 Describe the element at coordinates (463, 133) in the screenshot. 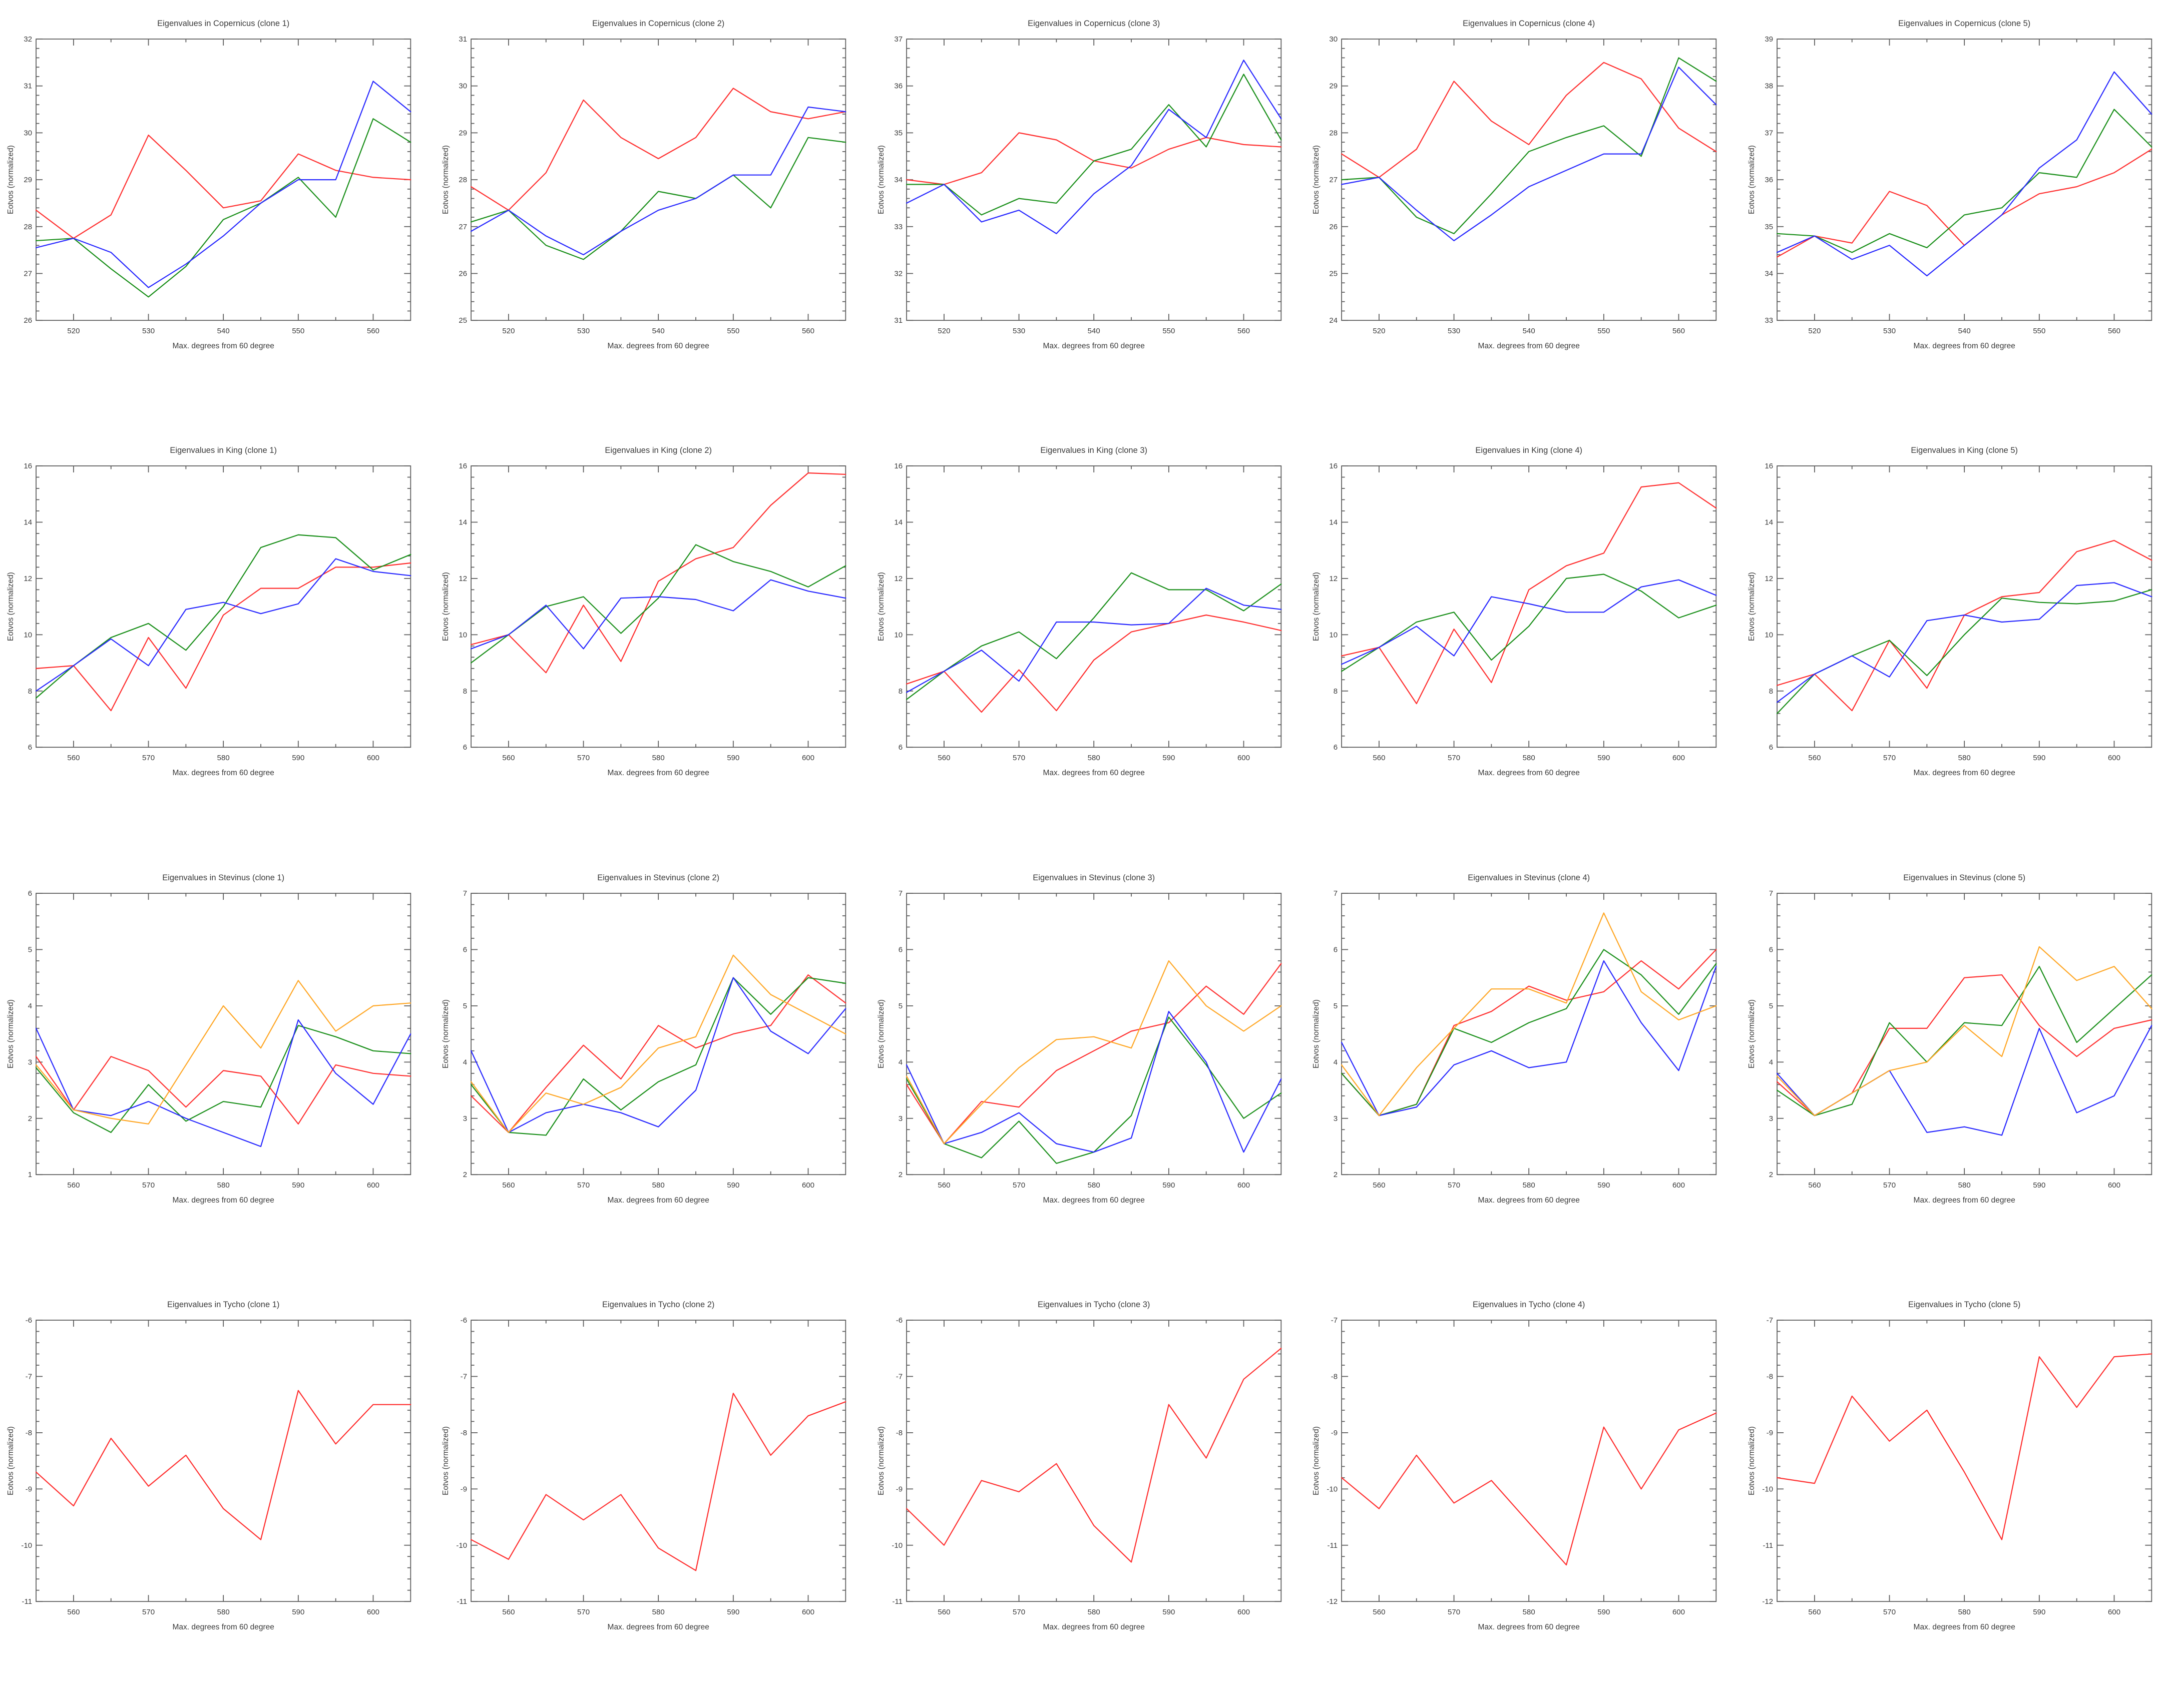

I see `y-tick-label: 29` at that location.